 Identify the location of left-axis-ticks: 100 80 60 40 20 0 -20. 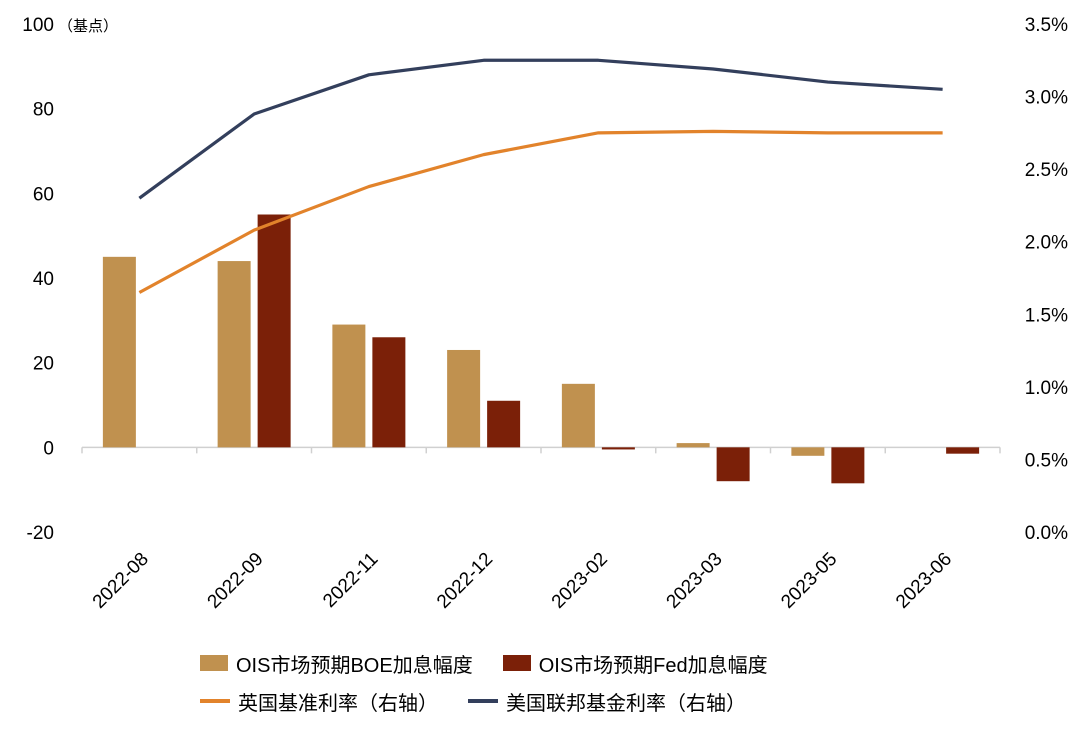
(38, 279).